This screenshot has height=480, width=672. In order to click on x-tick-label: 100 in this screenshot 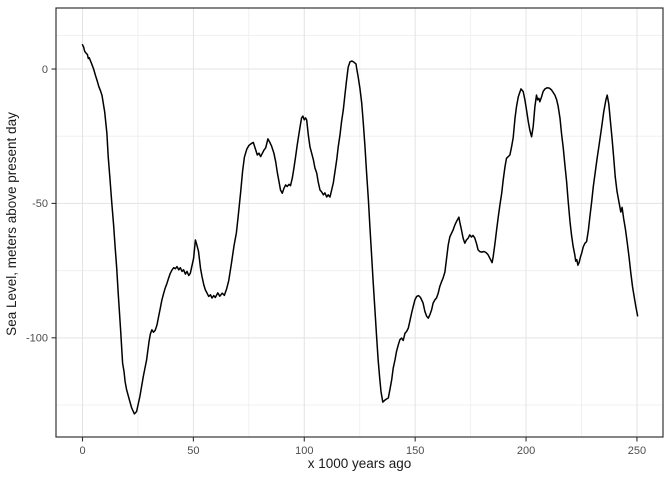, I will do `click(304, 451)`.